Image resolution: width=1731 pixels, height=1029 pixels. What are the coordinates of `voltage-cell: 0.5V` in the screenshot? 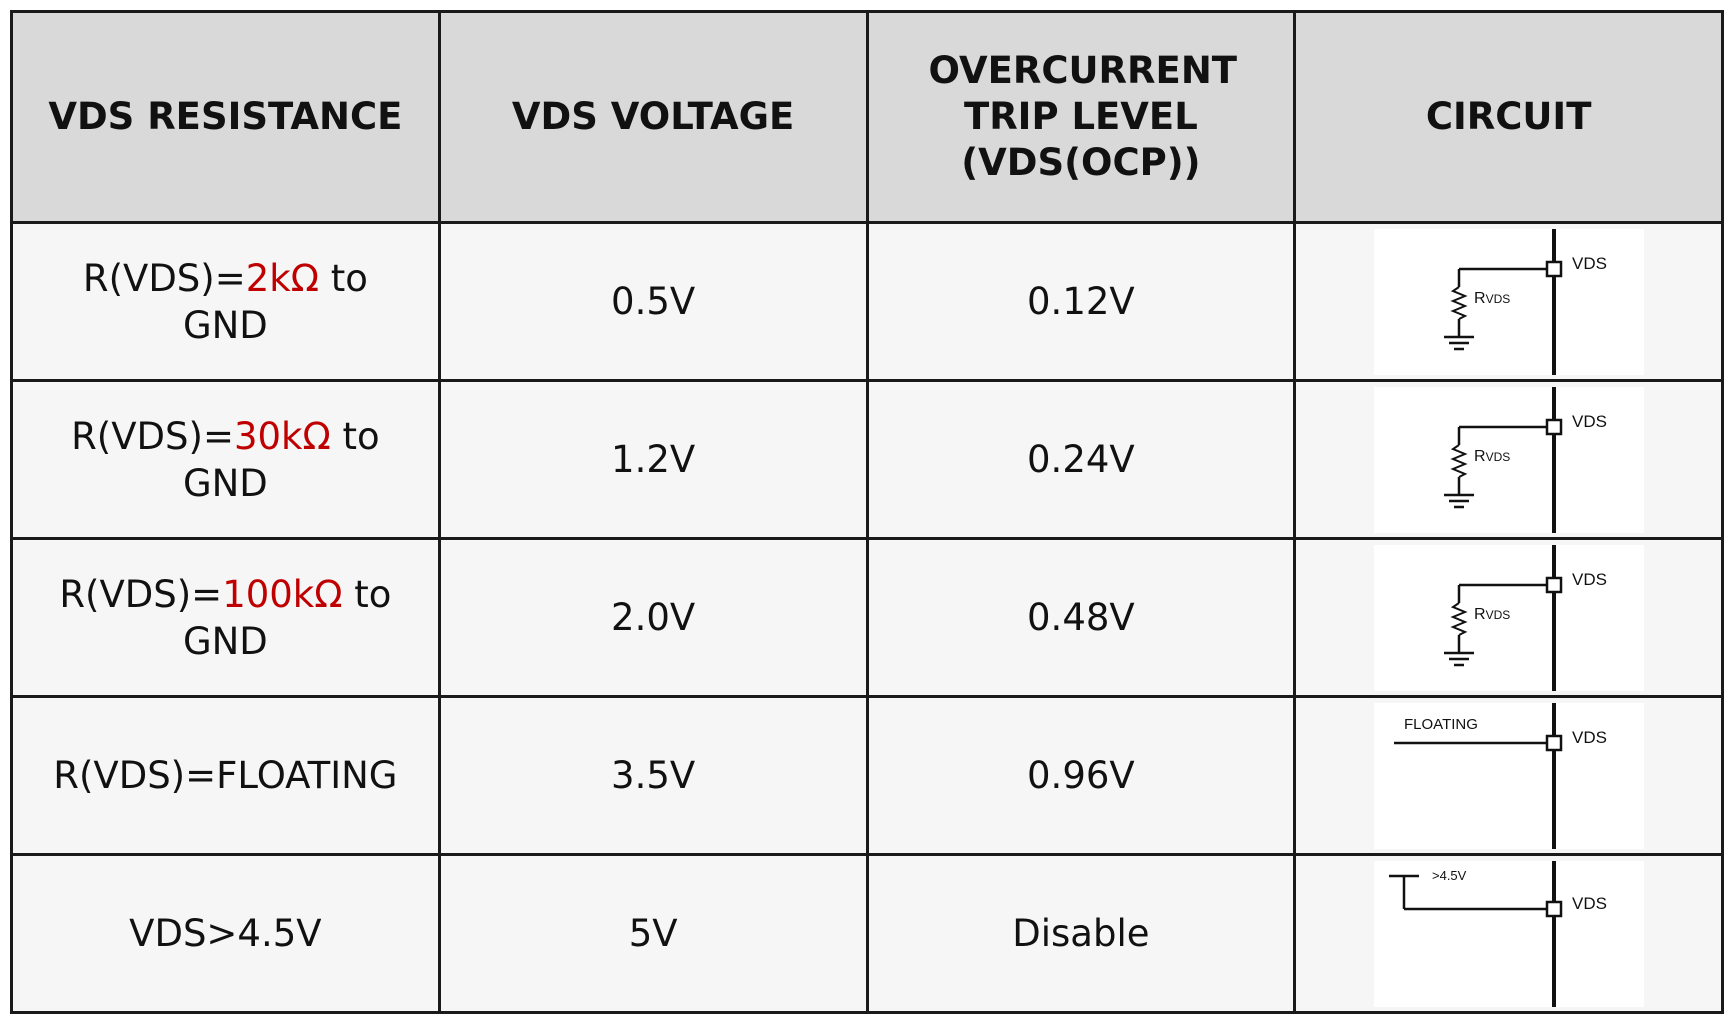 It's located at (653, 301).